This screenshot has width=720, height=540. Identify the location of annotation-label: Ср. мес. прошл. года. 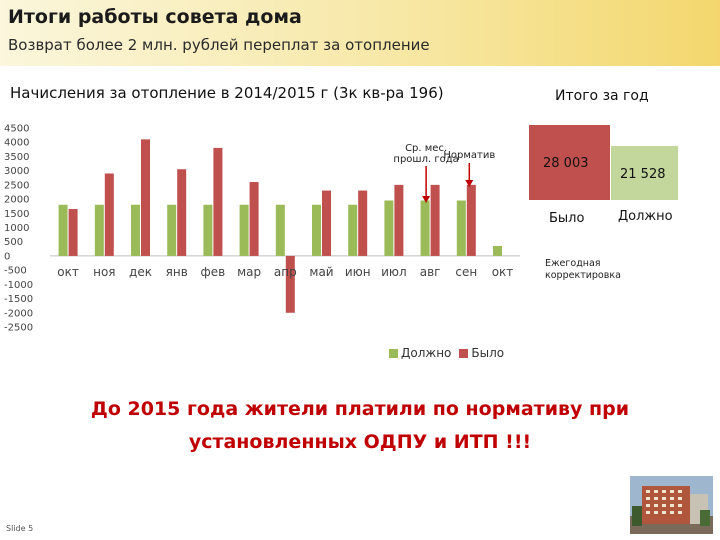
(425, 154).